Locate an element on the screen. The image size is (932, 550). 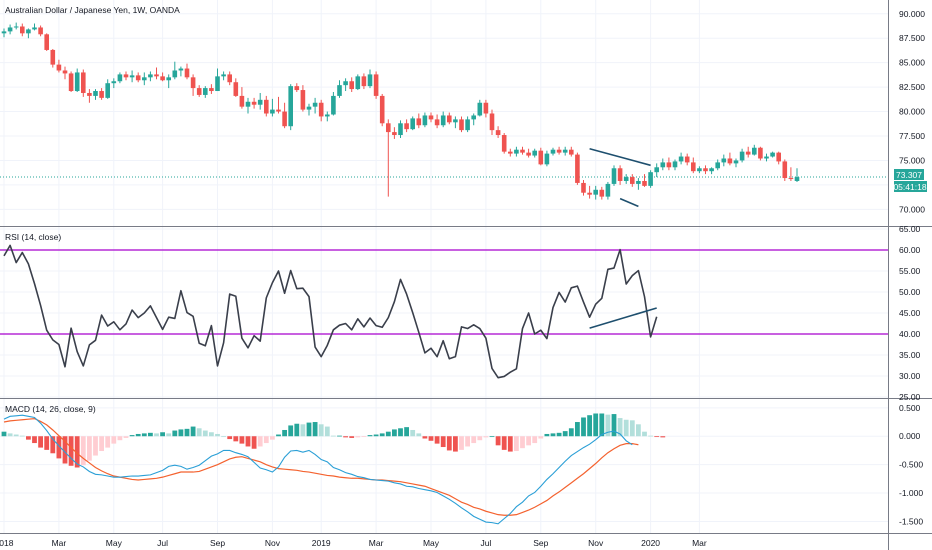
rsi-divergence-trendline is located at coordinates (623, 318).